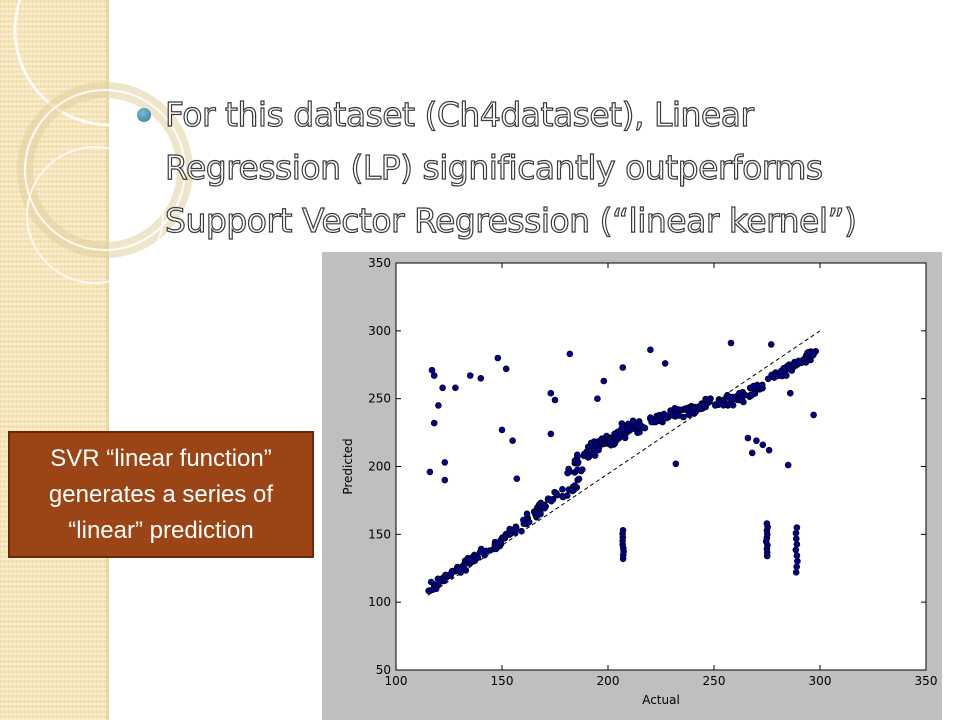  What do you see at coordinates (383, 670) in the screenshot?
I see `y-tick-label: 50` at bounding box center [383, 670].